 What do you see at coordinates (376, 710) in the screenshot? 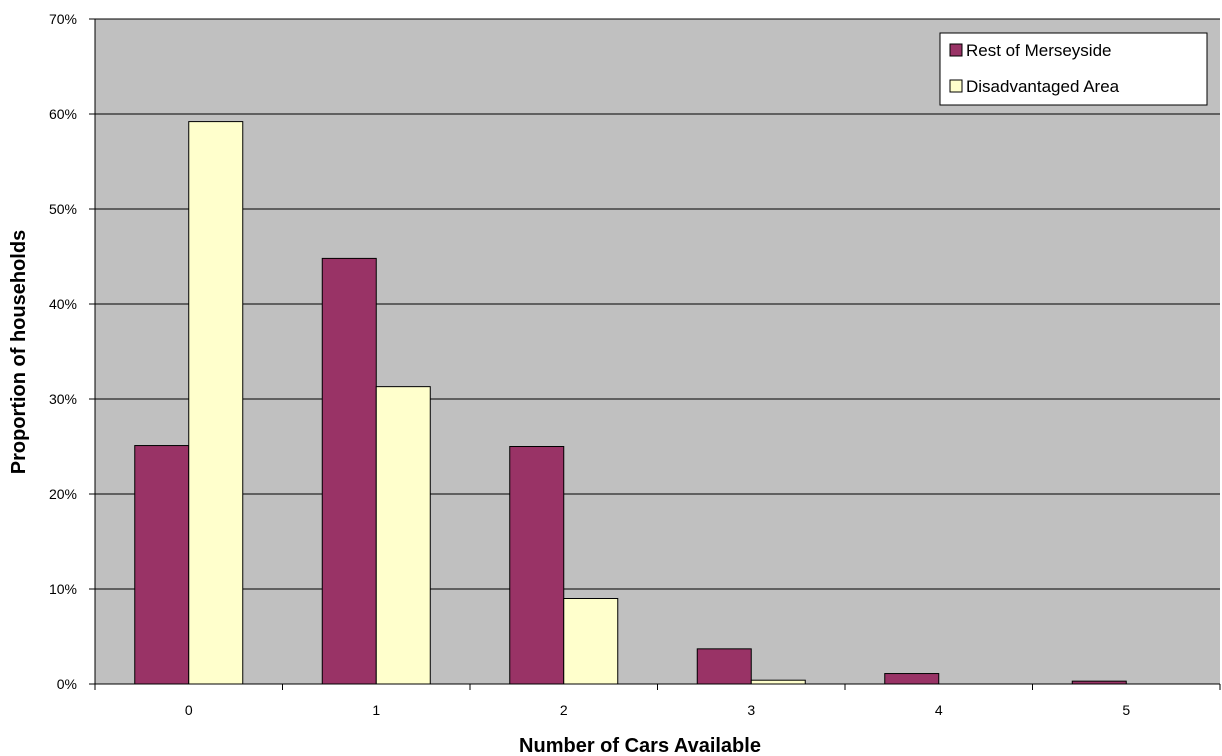
I see `x-tick-label: 1` at bounding box center [376, 710].